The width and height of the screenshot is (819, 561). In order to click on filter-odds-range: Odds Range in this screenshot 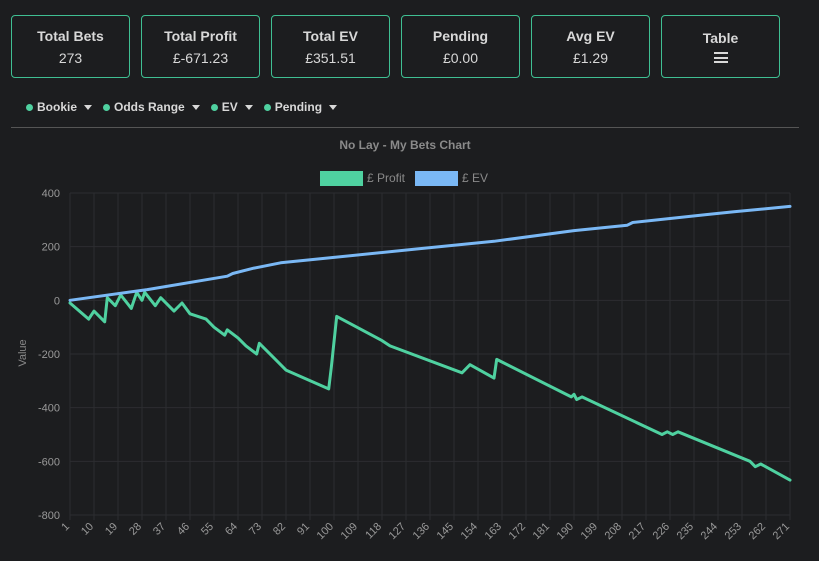, I will do `click(151, 107)`.